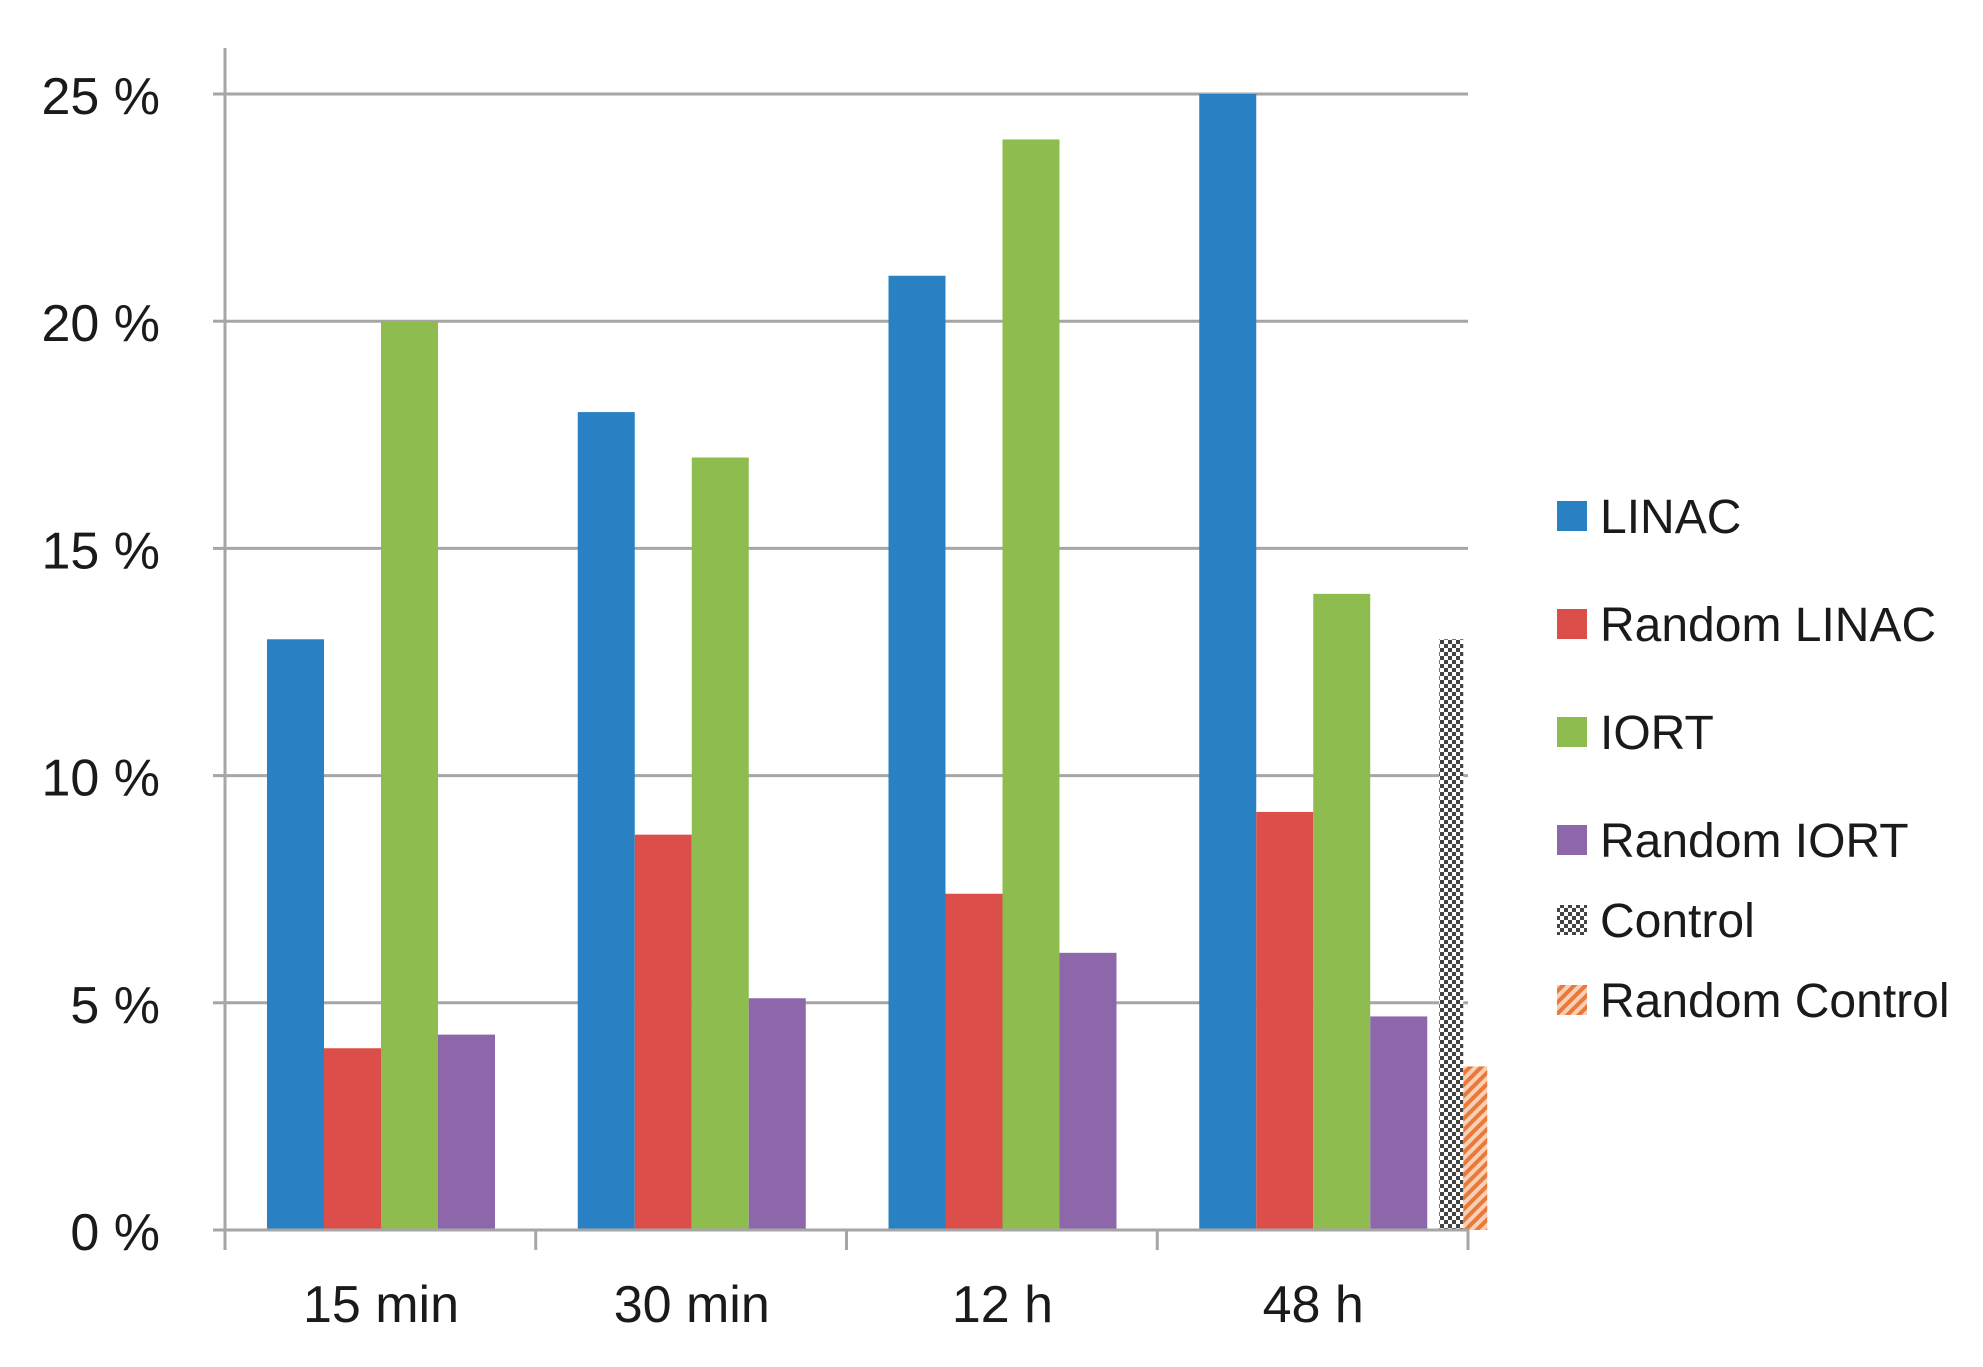  Describe the element at coordinates (1088, 1091) in the screenshot. I see `bar-random-iort-12-h` at that location.